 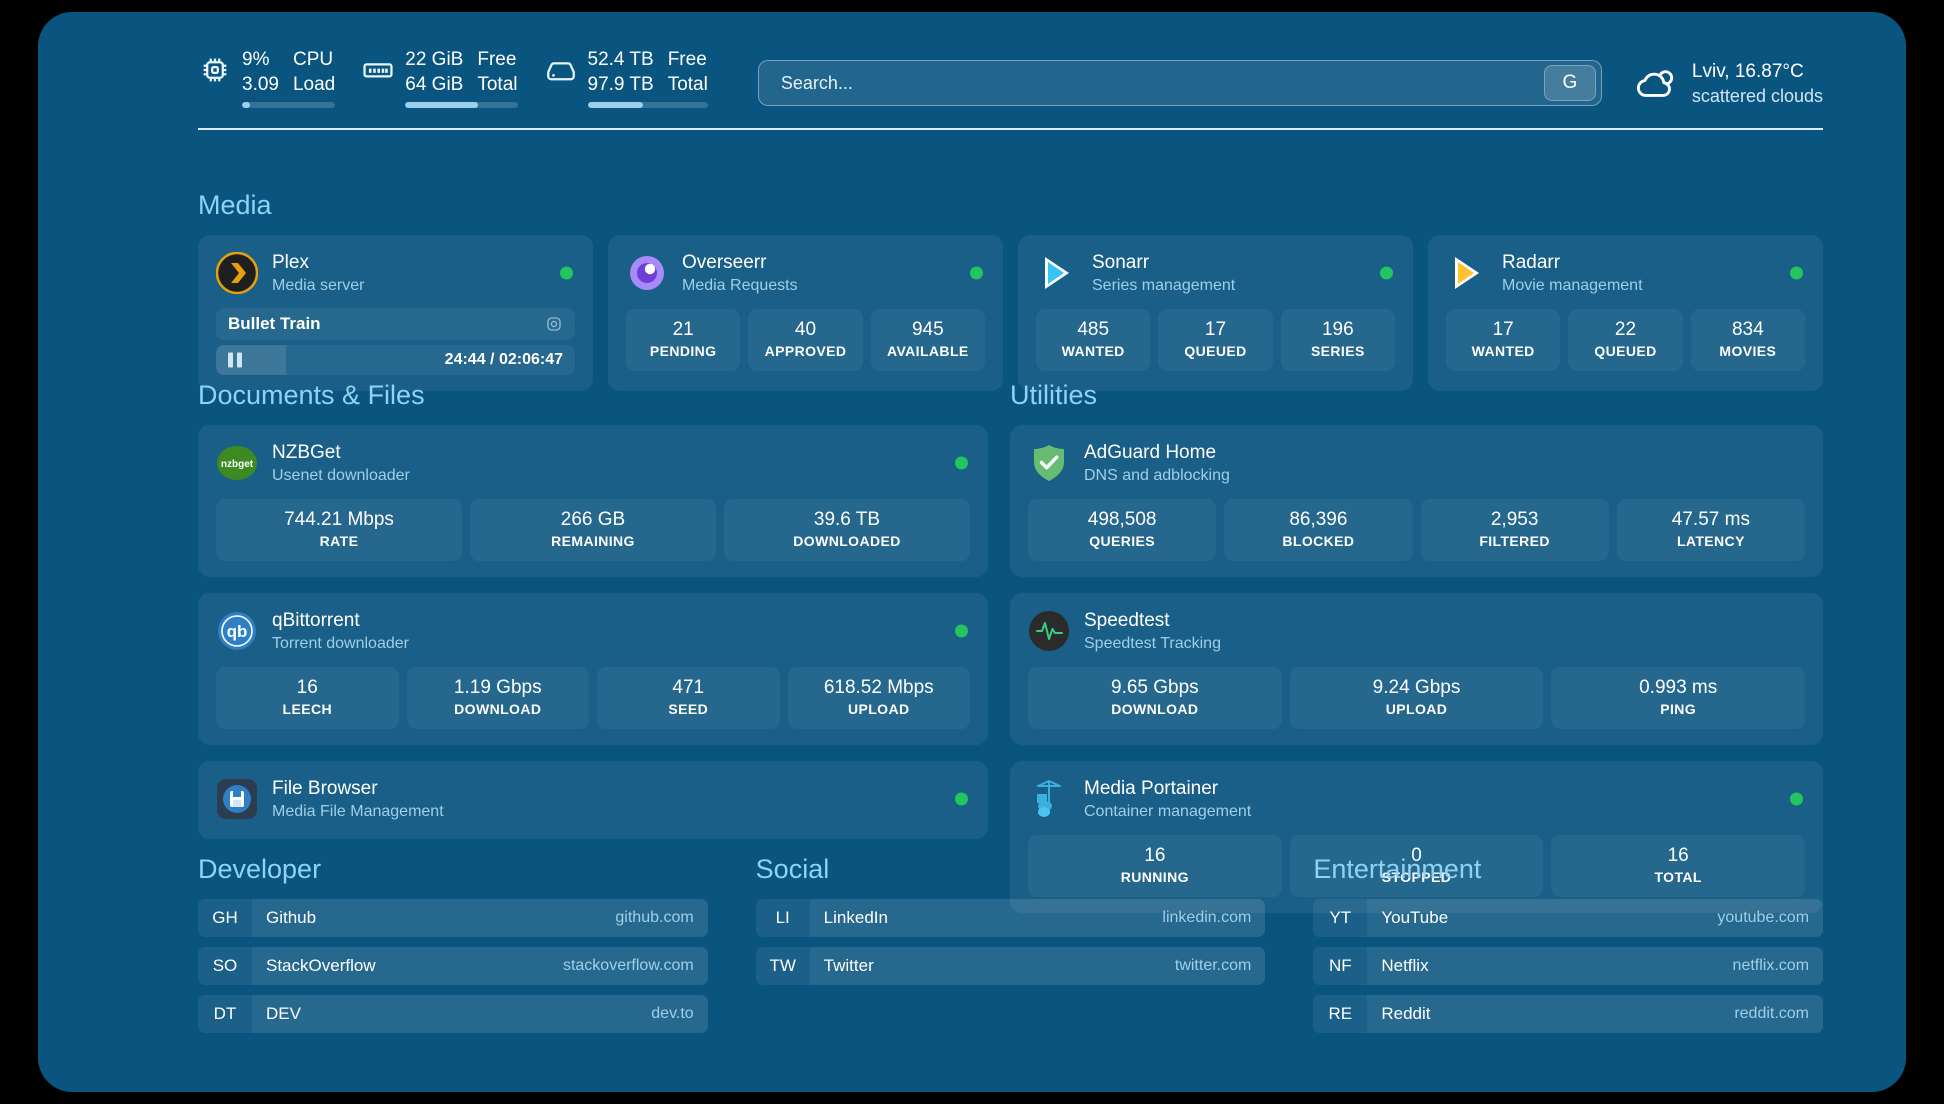 What do you see at coordinates (225, 966) in the screenshot?
I see `bookmark-abbr: SO` at bounding box center [225, 966].